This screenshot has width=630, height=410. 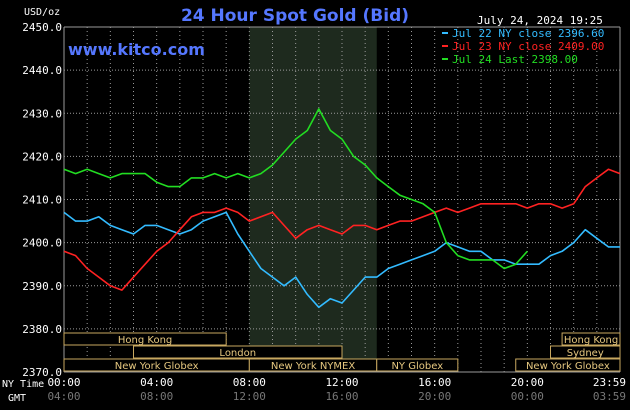 What do you see at coordinates (156, 382) in the screenshot?
I see `x-tick-label-ny: 04:00` at bounding box center [156, 382].